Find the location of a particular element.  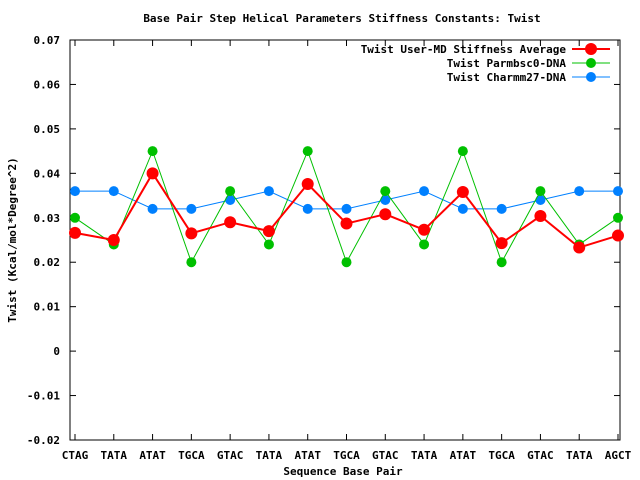

y-tick-label: 0.04 is located at coordinates (47, 173).